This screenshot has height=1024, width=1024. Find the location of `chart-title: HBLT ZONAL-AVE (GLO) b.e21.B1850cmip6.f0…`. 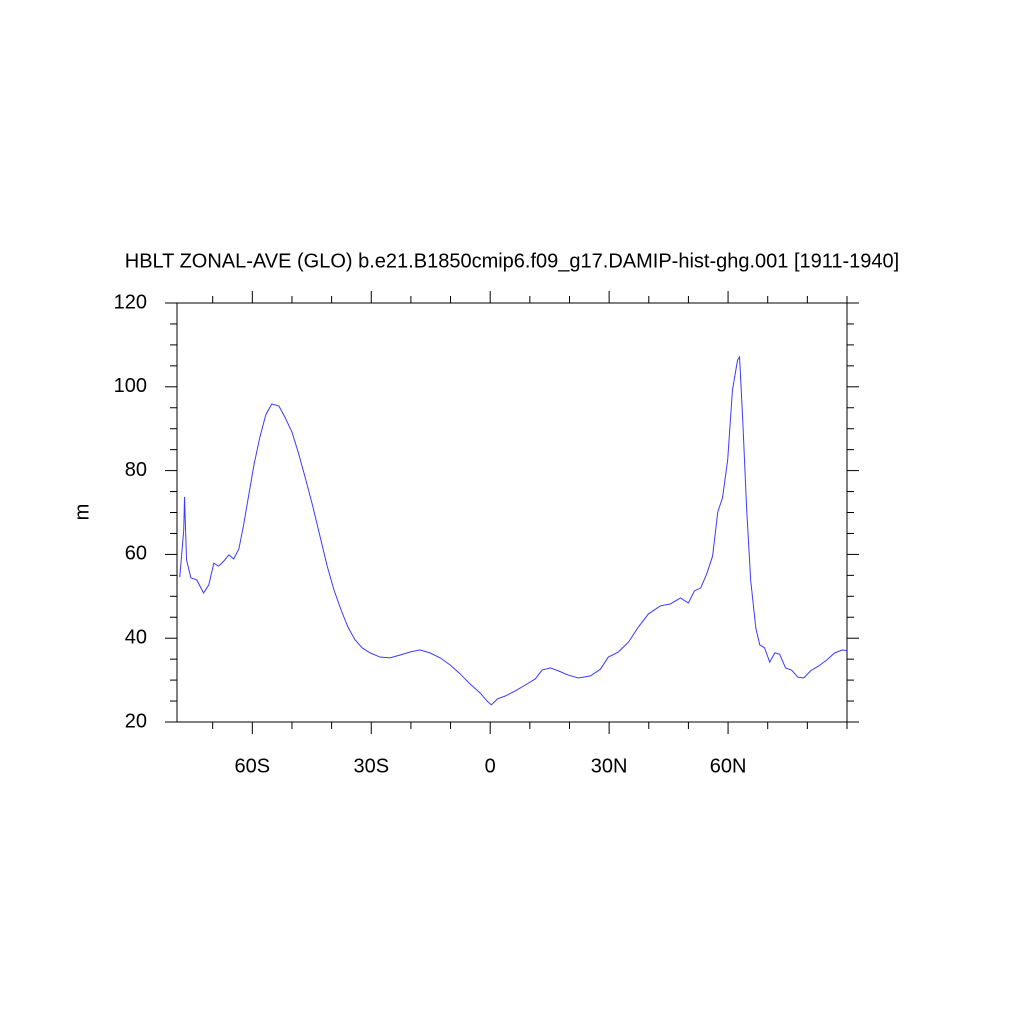

chart-title: HBLT ZONAL-AVE (GLO) b.e21.B1850cmip6.f0… is located at coordinates (512, 261).